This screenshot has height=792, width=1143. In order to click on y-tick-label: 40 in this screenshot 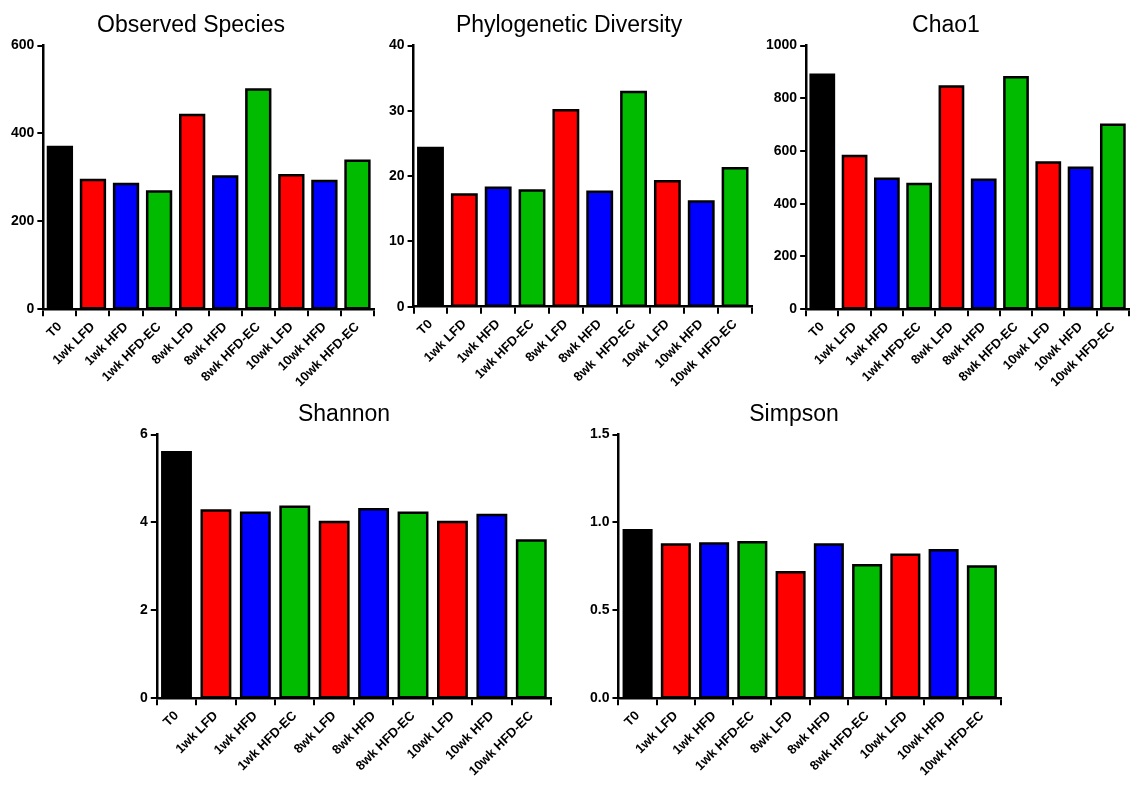, I will do `click(396, 44)`.